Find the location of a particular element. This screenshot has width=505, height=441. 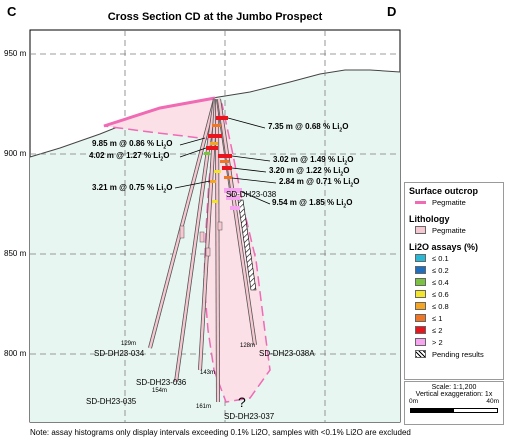

legend-assays-title: Li2O assays (%) is located at coordinates (444, 247).